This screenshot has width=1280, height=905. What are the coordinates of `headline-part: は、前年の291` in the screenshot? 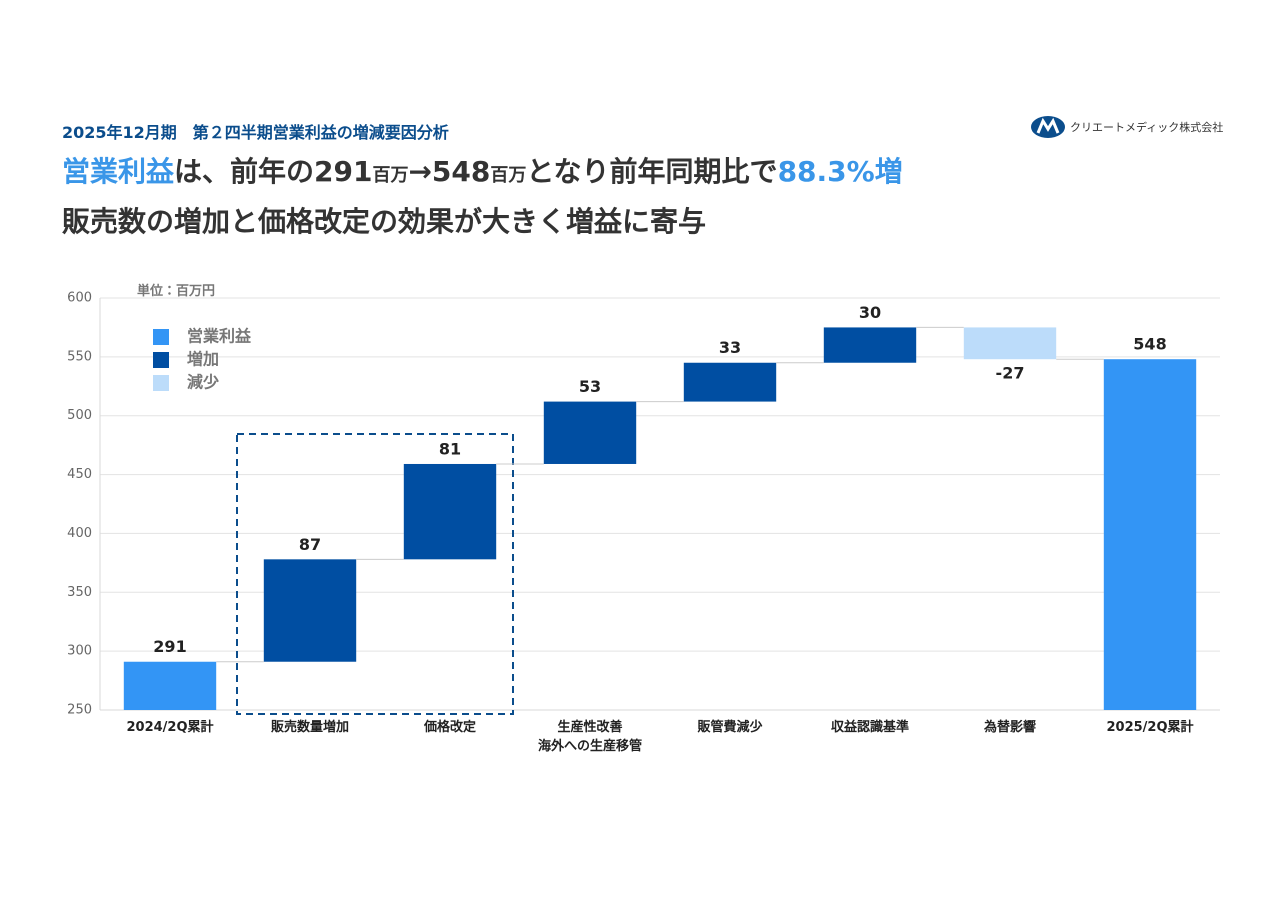 It's located at (273, 171).